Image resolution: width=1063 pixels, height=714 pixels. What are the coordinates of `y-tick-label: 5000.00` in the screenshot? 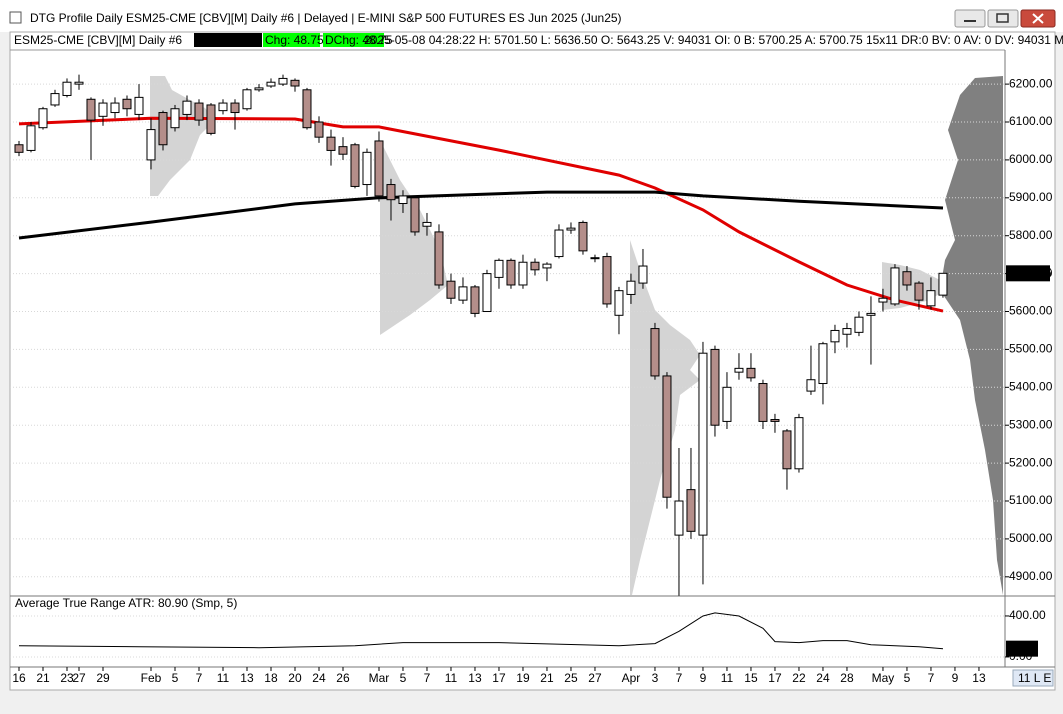 It's located at (1031, 538).